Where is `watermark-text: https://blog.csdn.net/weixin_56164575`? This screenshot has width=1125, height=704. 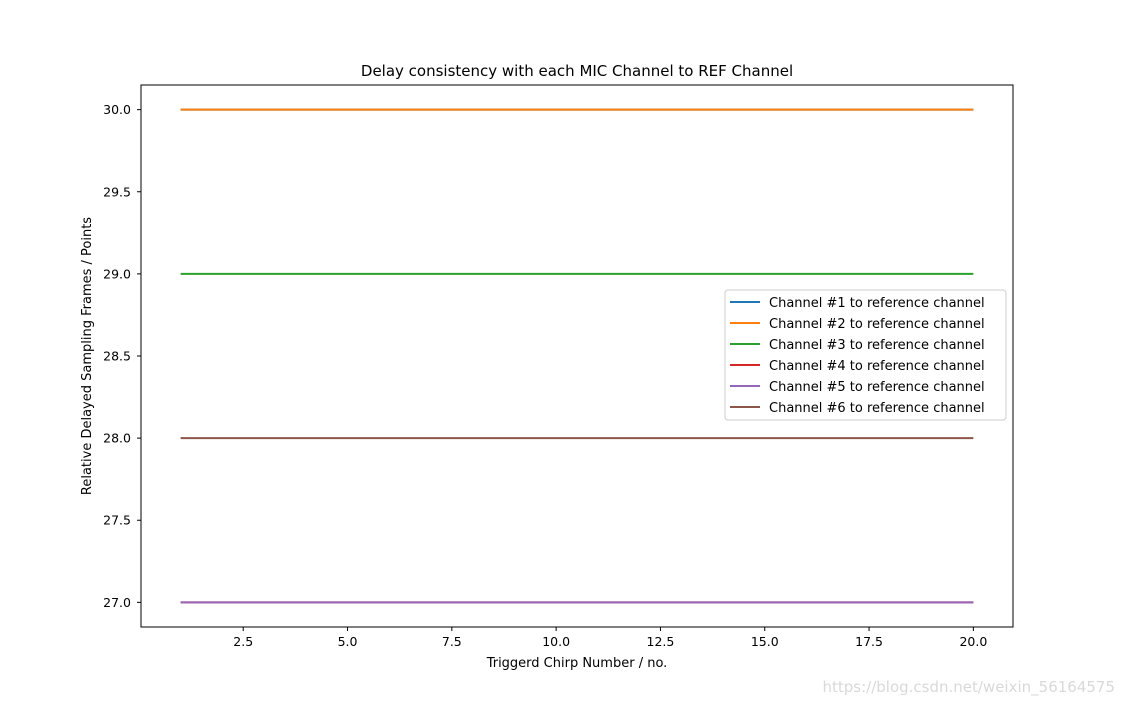
watermark-text: https://blog.csdn.net/weixin_56164575 is located at coordinates (968, 687).